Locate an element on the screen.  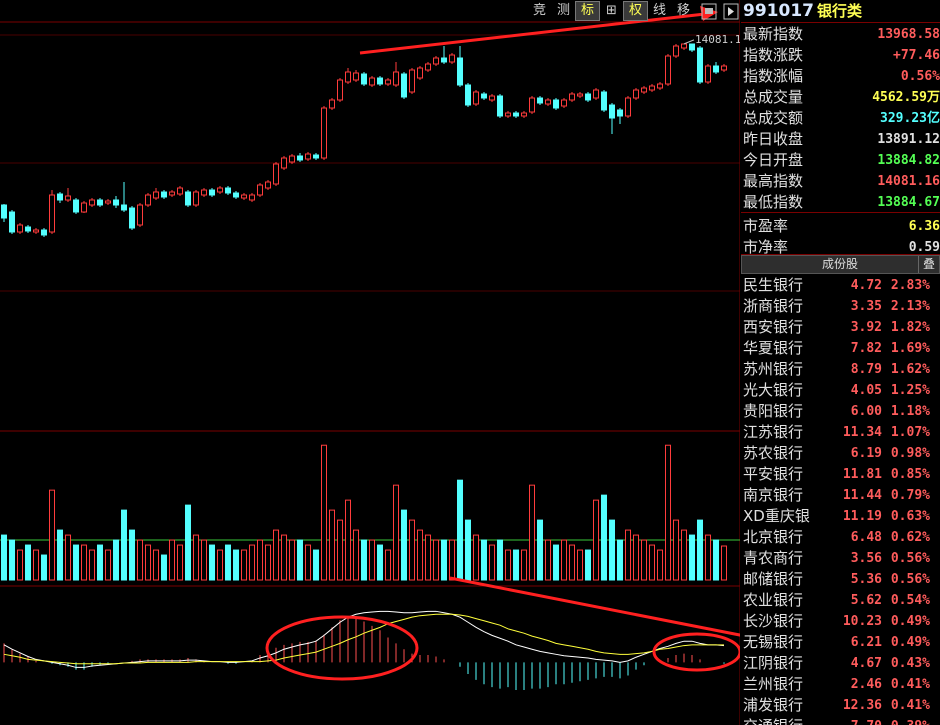
stock-name: 邮储银行 is located at coordinates (773, 579).